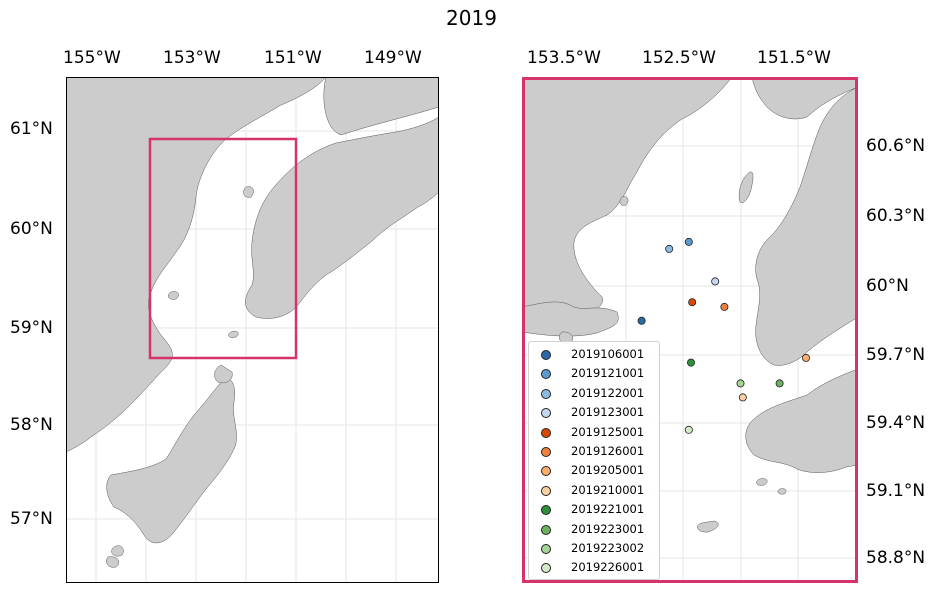  Describe the element at coordinates (896, 423) in the screenshot. I see `right-lat-tick: 59.4°N` at that location.